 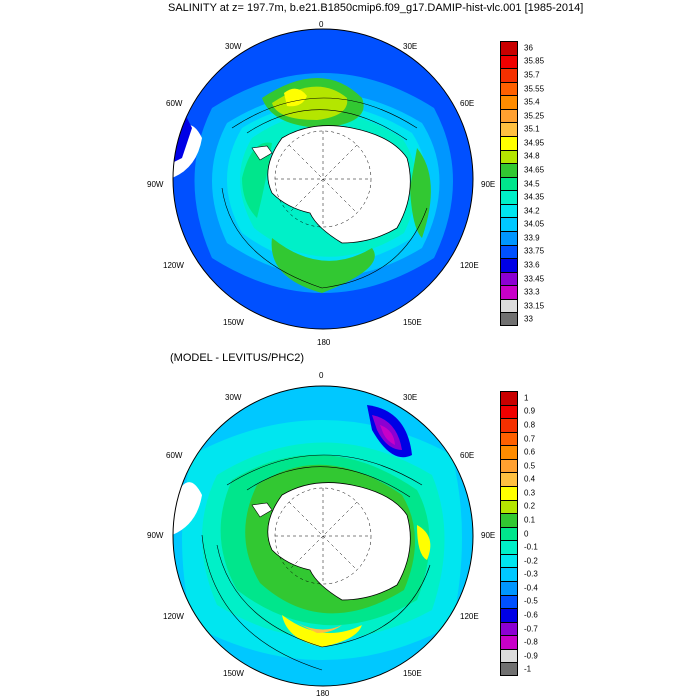 What do you see at coordinates (534, 224) in the screenshot?
I see `panel1-colorbar-label: 34.05` at bounding box center [534, 224].